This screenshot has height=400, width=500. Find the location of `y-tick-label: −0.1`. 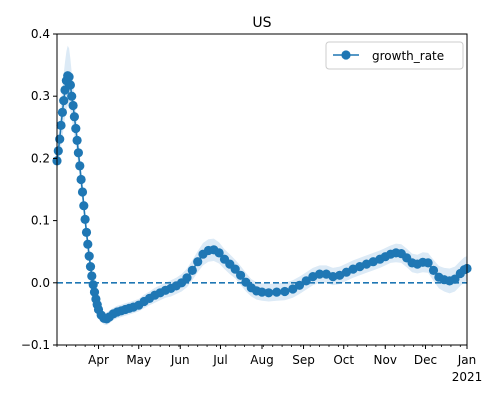

y-tick-label: −0.1 is located at coordinates (35, 345).